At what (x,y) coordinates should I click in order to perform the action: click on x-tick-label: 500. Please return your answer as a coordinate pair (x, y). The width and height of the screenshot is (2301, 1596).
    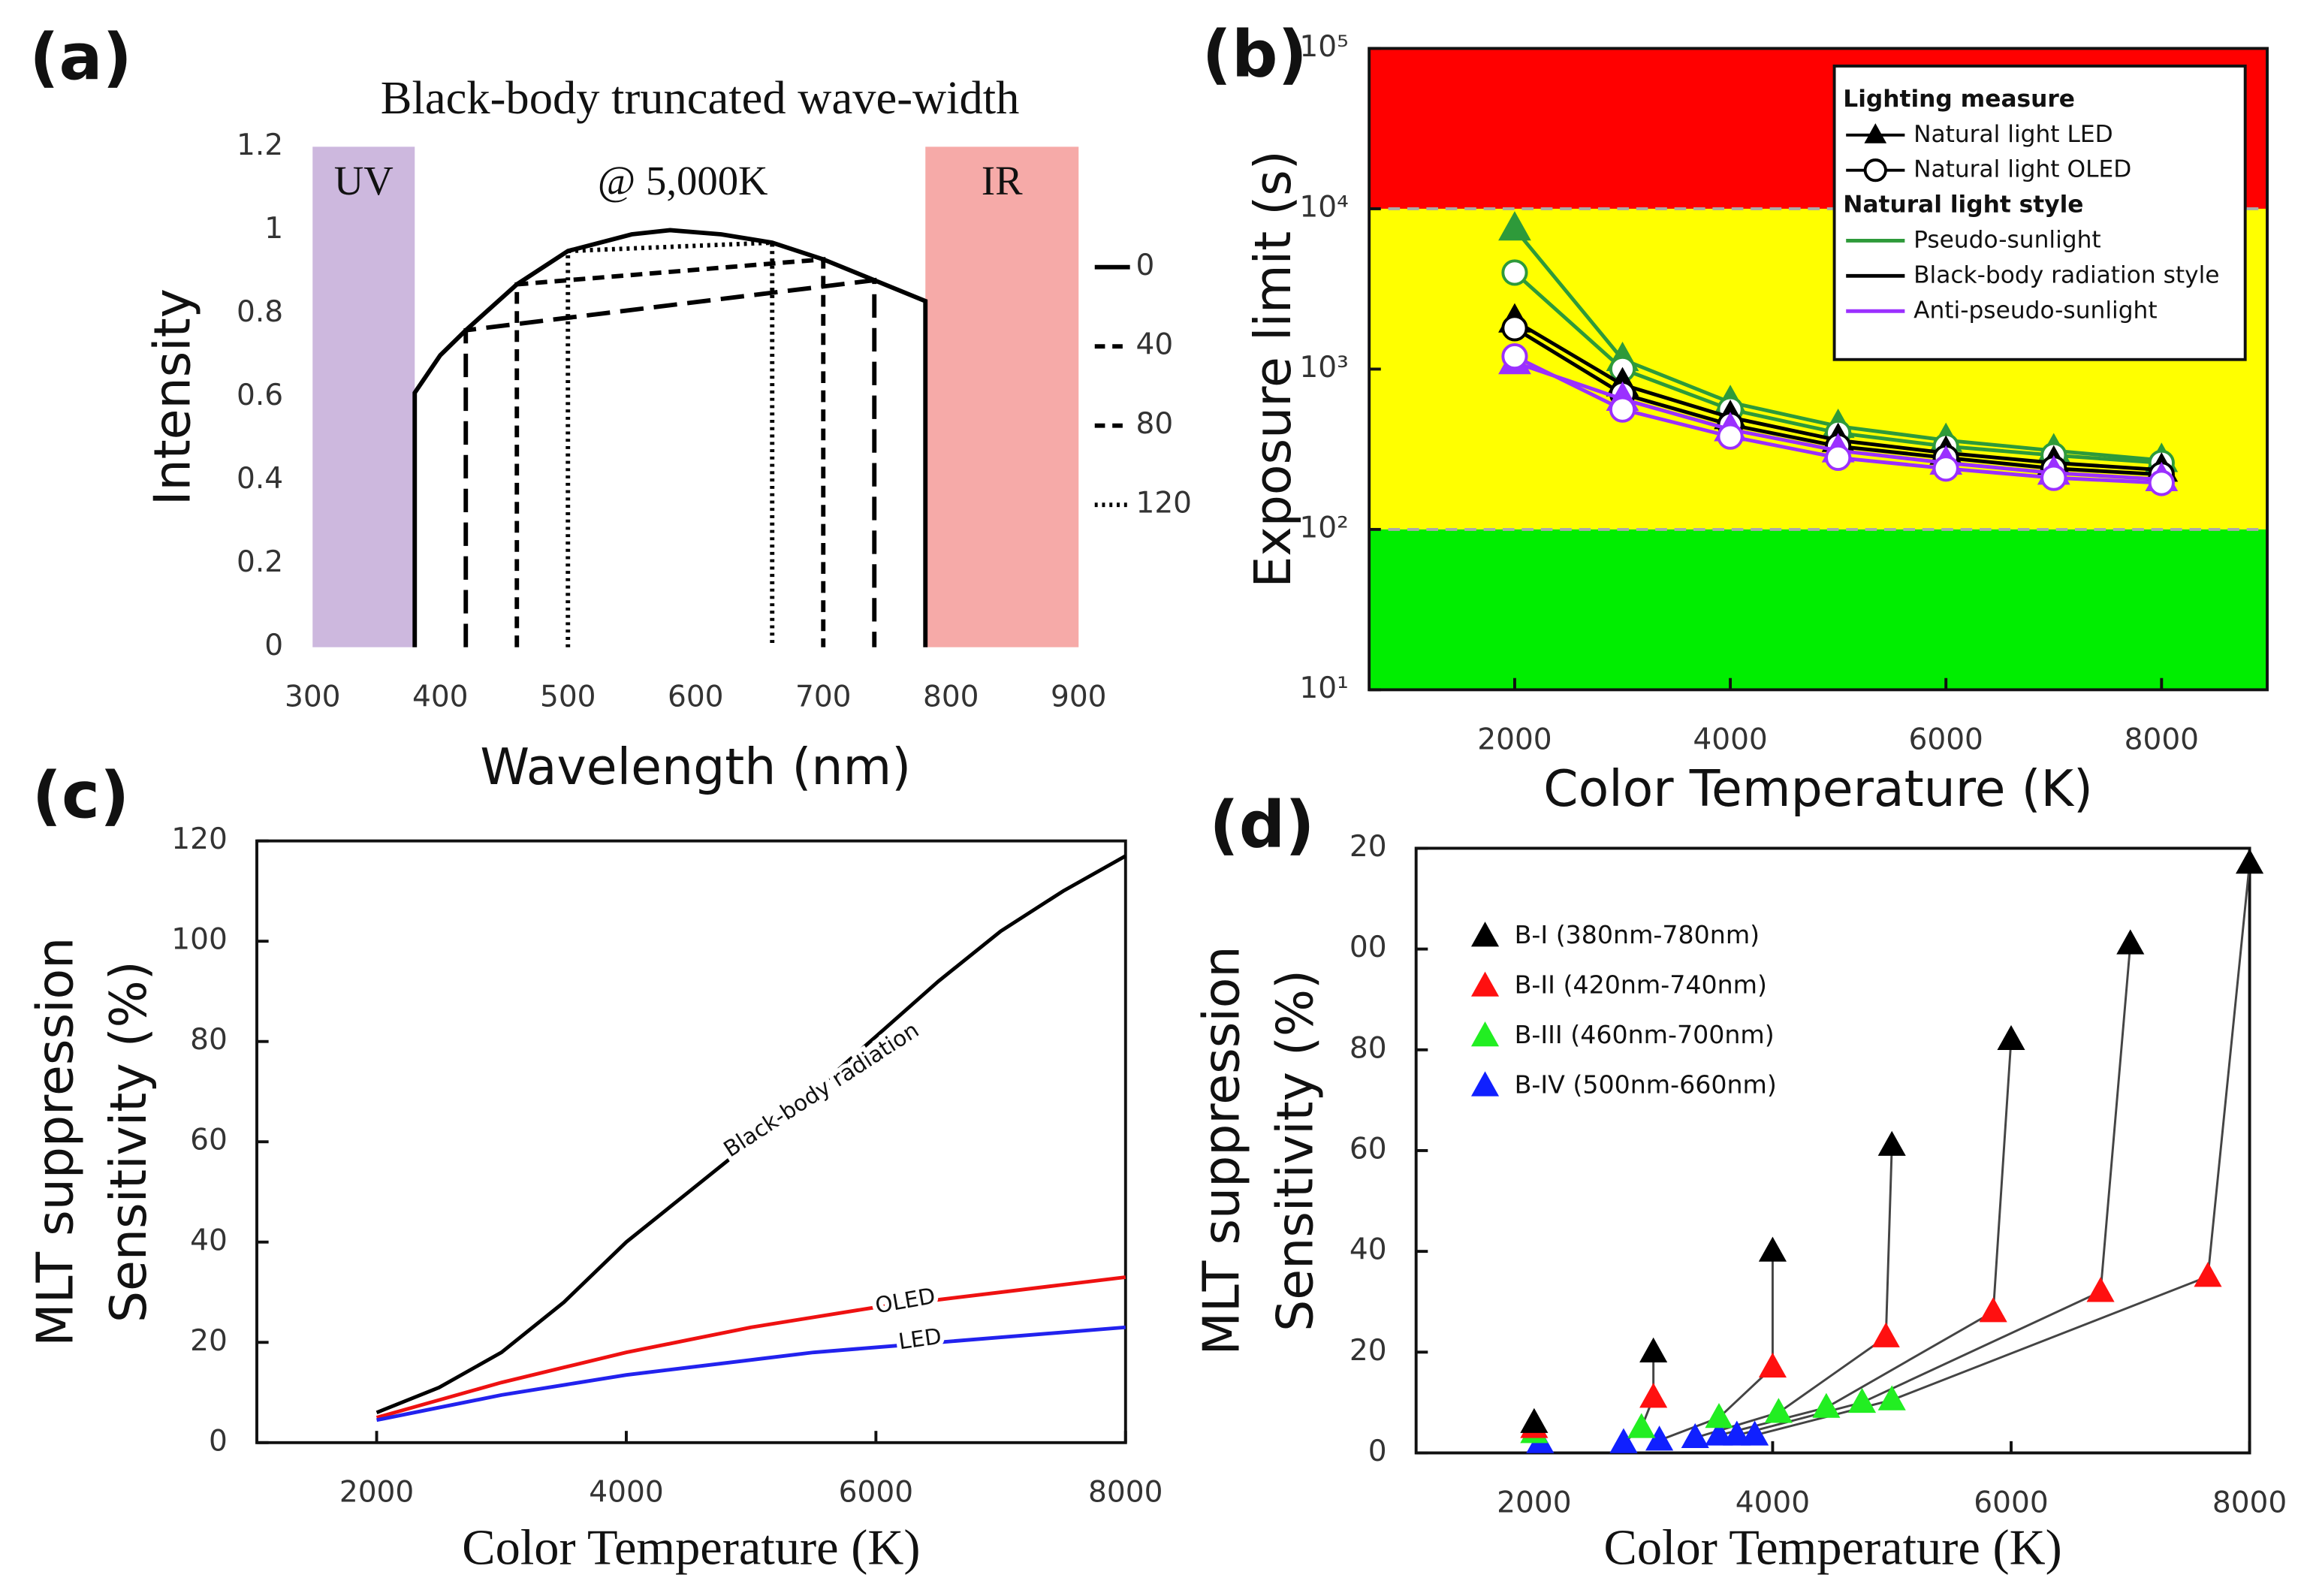
    Looking at the image, I should click on (568, 697).